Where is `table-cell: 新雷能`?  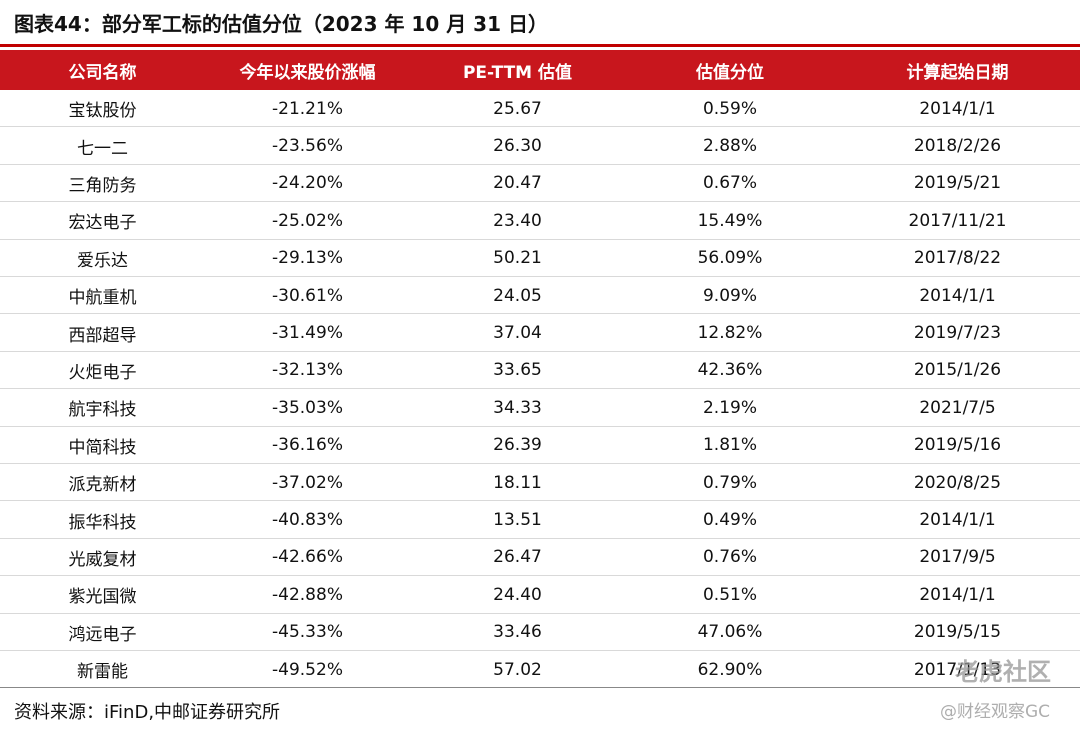
table-cell: 新雷能 is located at coordinates (102, 672).